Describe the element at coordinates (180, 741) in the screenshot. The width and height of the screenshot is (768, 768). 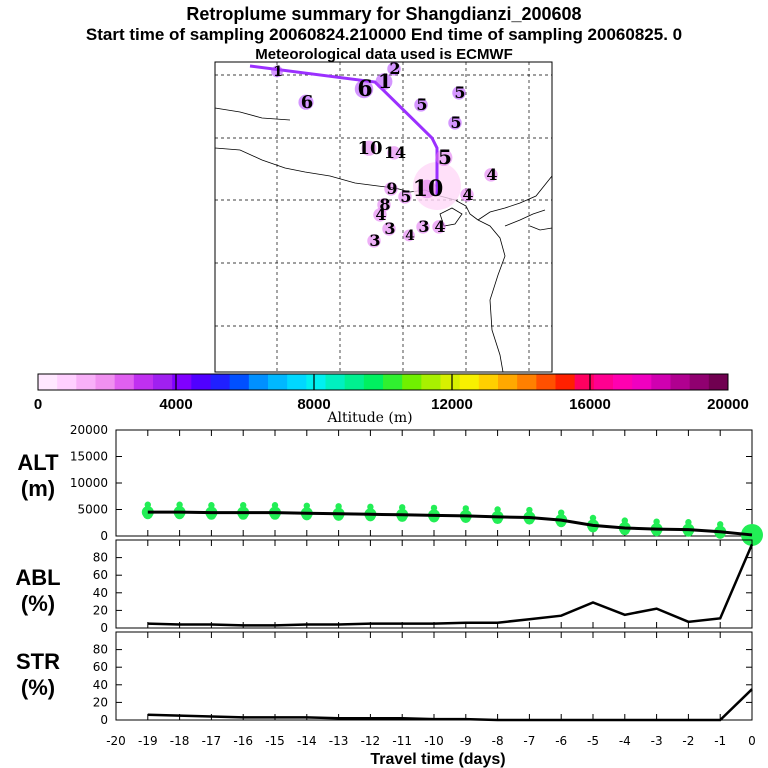
I see `x-tick-label: -18` at that location.